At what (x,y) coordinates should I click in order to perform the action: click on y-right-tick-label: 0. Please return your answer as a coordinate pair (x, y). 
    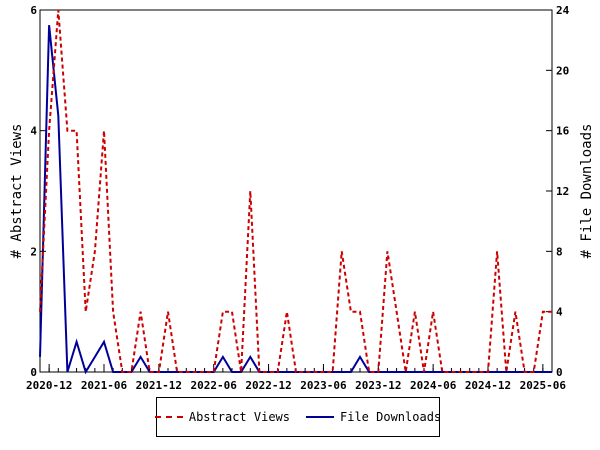
    Looking at the image, I should click on (559, 372).